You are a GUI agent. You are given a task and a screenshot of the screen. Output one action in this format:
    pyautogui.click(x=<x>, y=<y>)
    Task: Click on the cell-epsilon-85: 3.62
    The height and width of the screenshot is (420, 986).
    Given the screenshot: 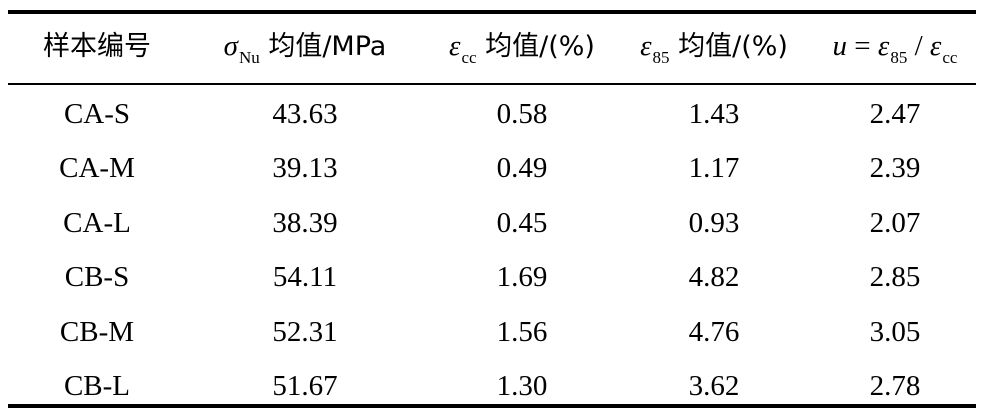 What is the action you would take?
    pyautogui.click(x=714, y=386)
    